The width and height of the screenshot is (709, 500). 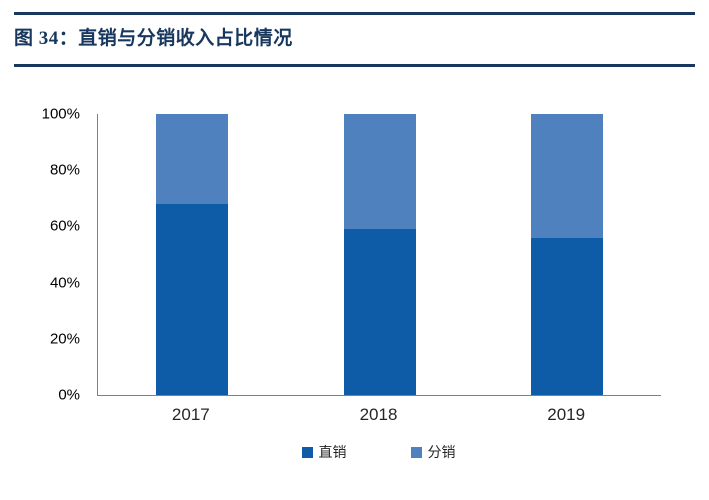 I want to click on y-tick-label-20: 20%, so click(x=64, y=339).